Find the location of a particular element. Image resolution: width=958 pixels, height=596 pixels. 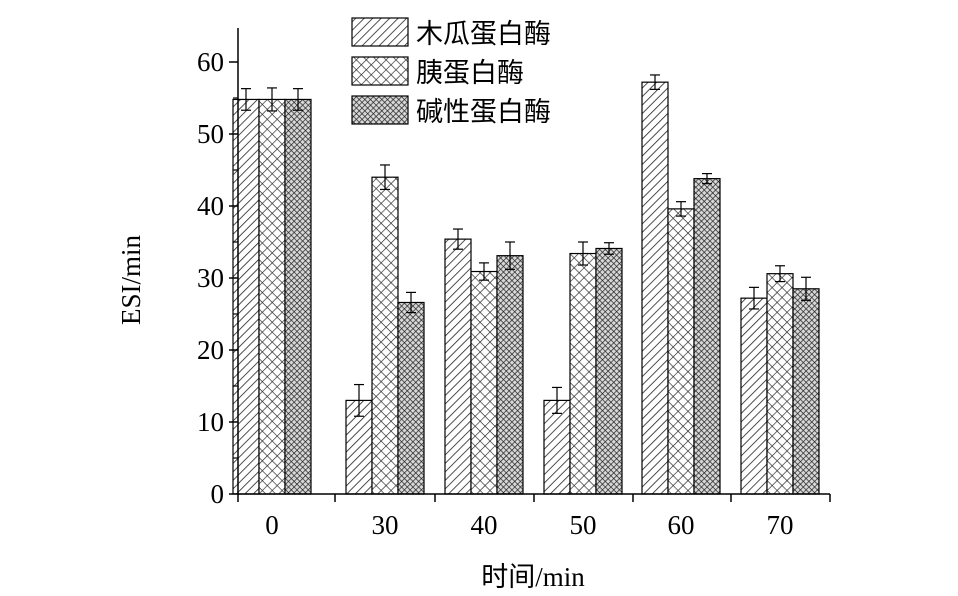

y-tick-label: 50 is located at coordinates (210, 134).